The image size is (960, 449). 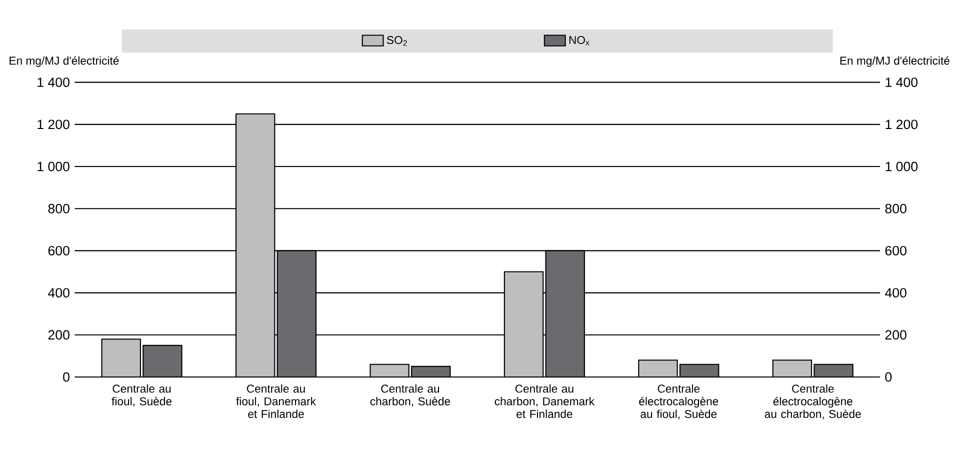 I want to click on y2-tick-label: 1 200, so click(x=902, y=125).